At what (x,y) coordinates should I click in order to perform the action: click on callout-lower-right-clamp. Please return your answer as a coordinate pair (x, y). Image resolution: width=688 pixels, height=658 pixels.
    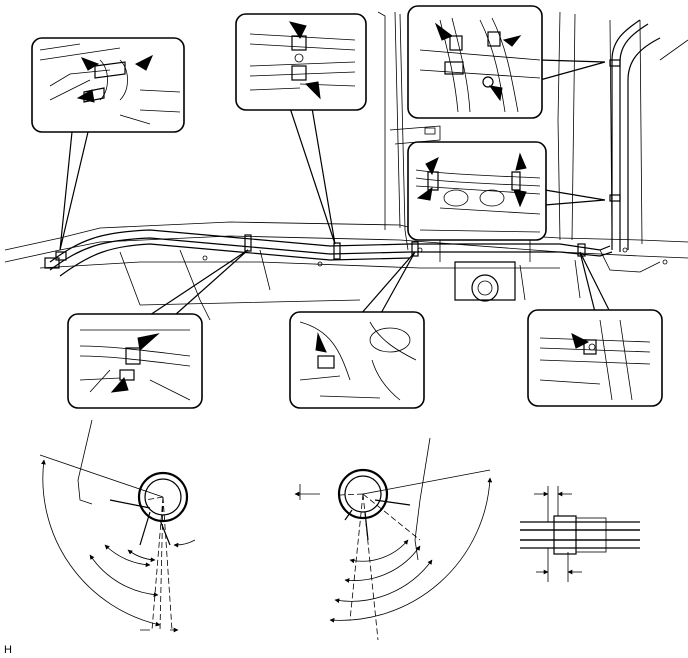
    Looking at the image, I should click on (595, 358).